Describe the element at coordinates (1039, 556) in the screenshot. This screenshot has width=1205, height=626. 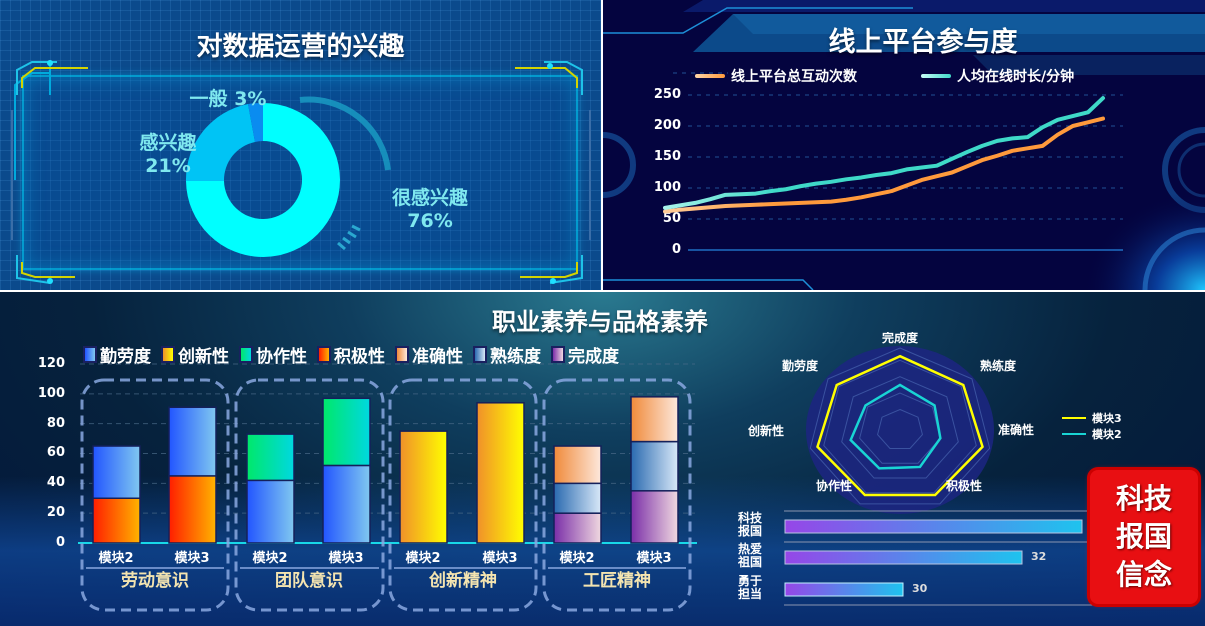
I see `hbar-value: 32` at that location.